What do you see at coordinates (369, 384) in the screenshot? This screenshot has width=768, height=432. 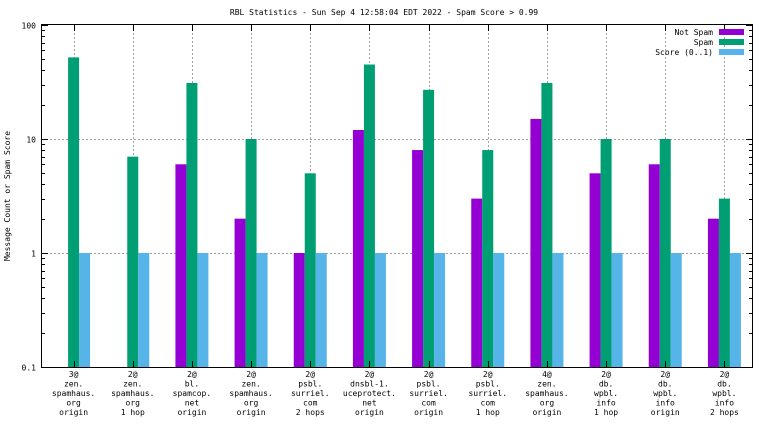 I see `x-tick-label-line: dnsbl-1.` at bounding box center [369, 384].